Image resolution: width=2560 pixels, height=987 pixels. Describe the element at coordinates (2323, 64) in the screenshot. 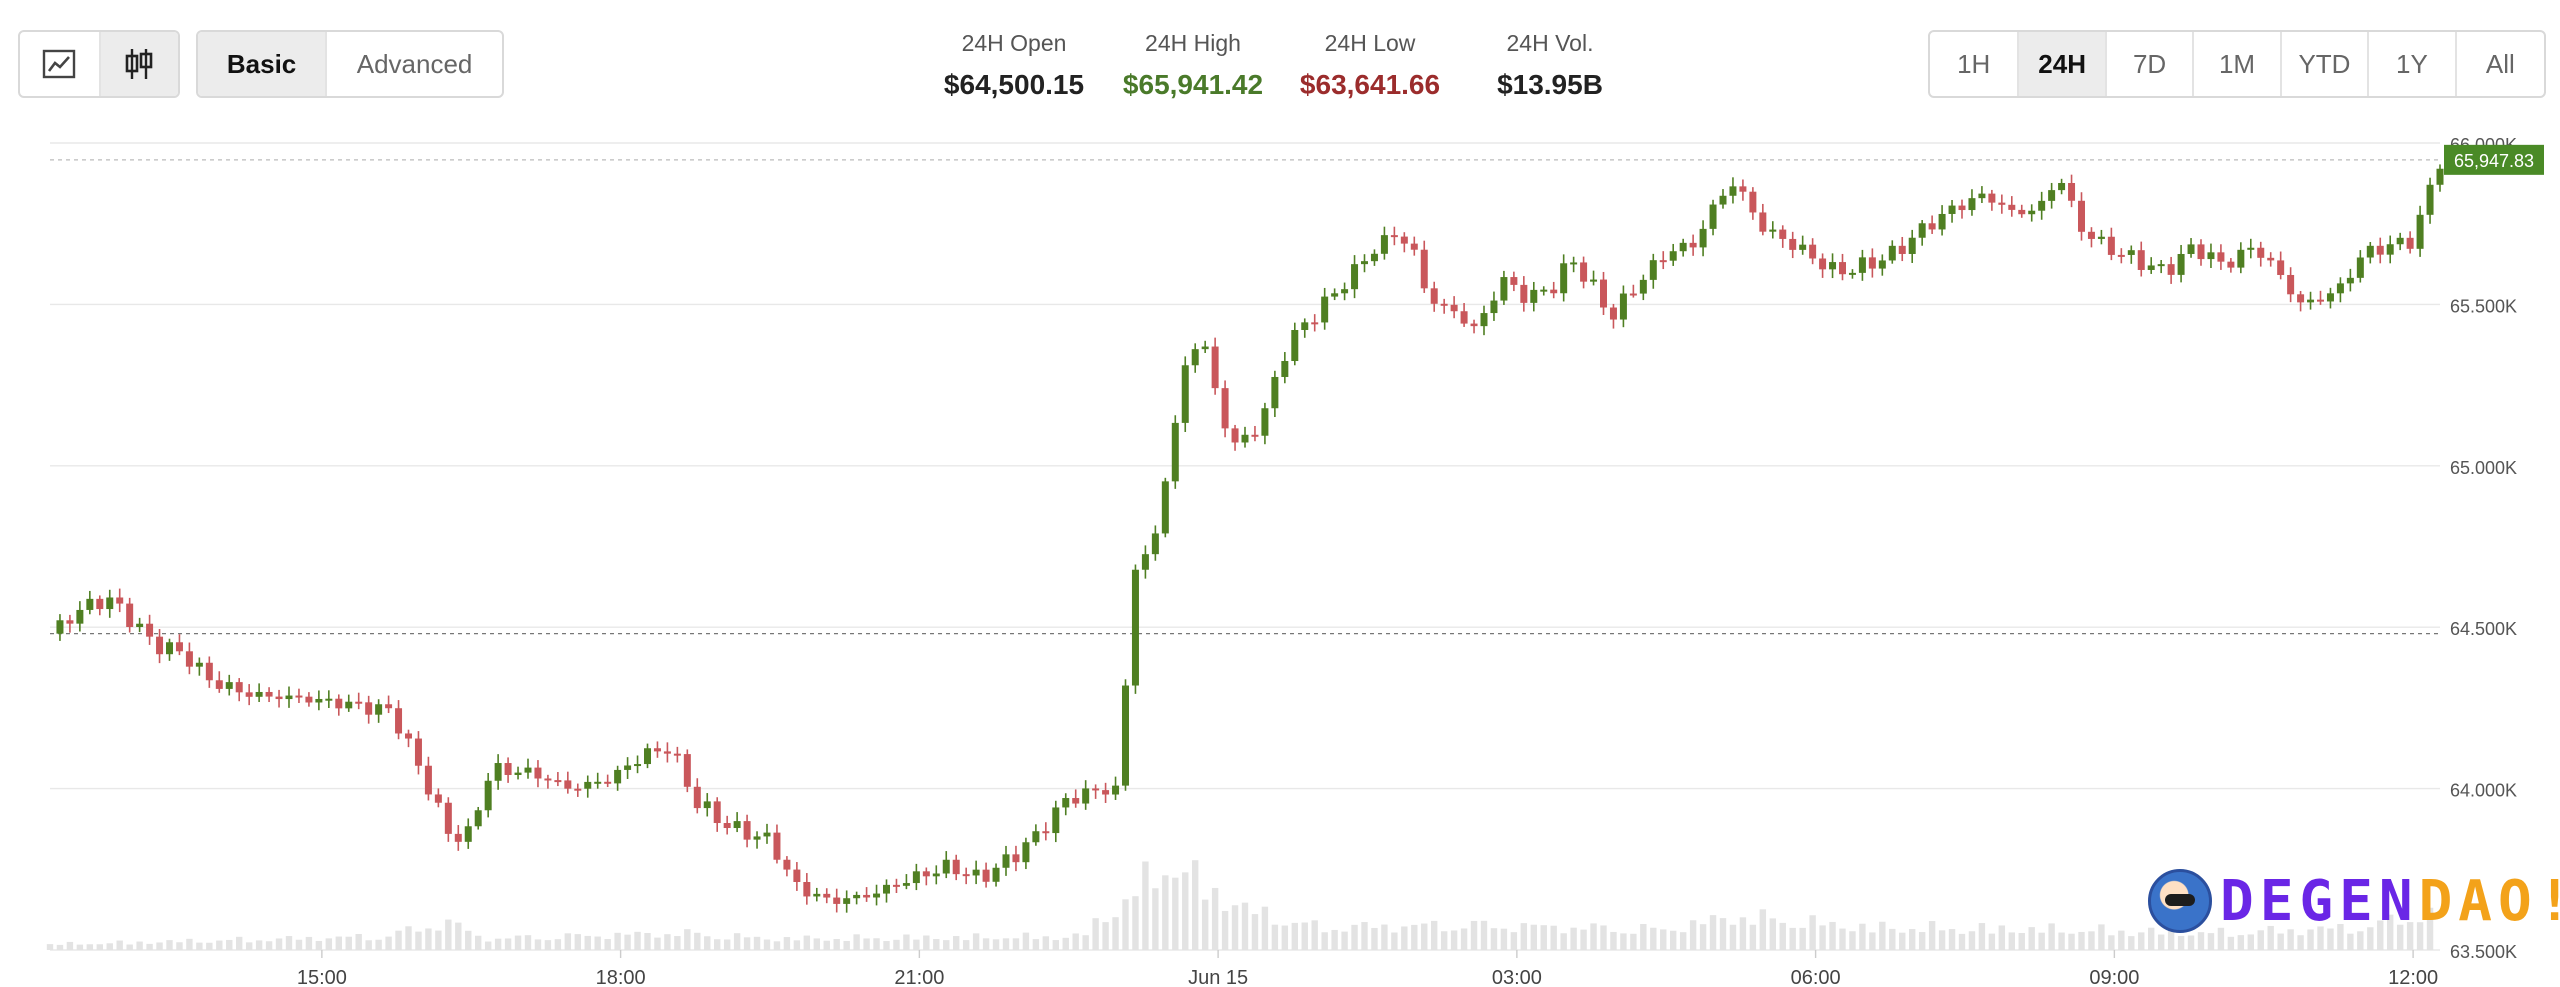

I see `range-ytd-button: YTD` at that location.